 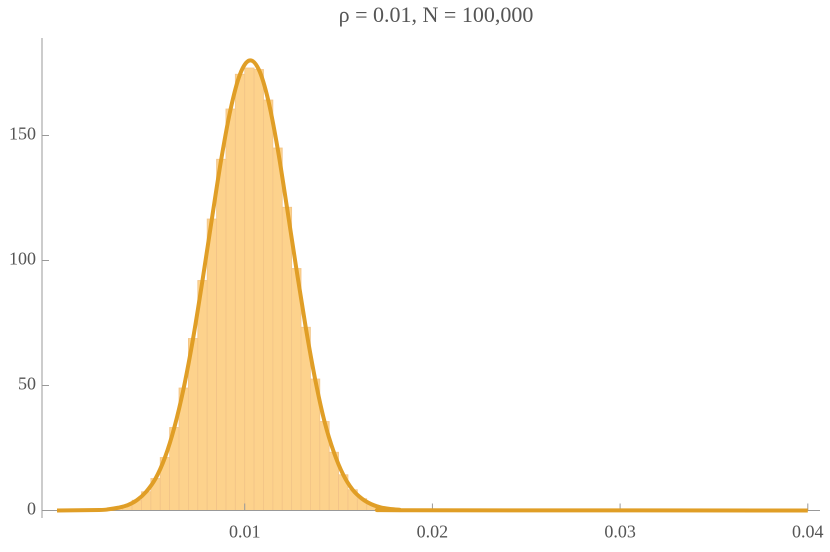 What do you see at coordinates (31, 509) in the screenshot?
I see `y-tick-label: 0` at bounding box center [31, 509].